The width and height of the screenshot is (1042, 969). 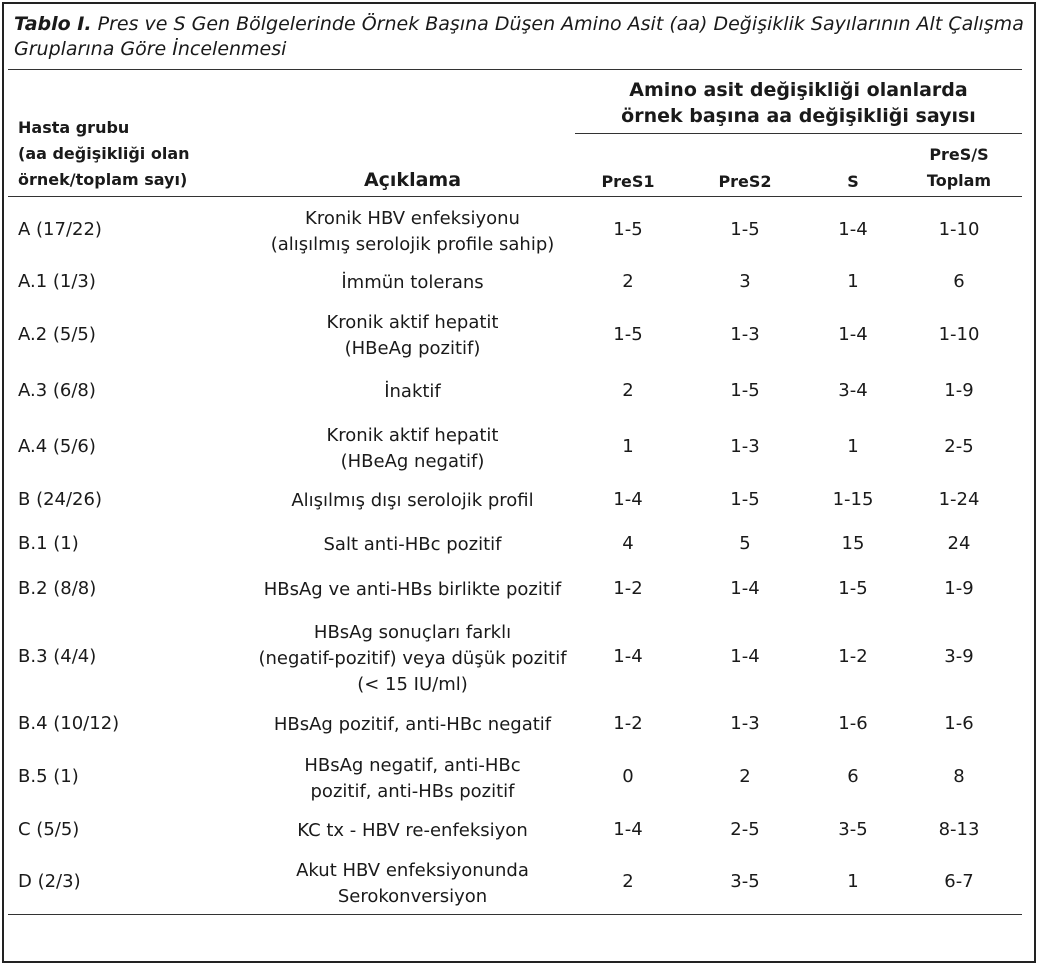 I want to click on cell-total: 2-5, so click(x=959, y=446).